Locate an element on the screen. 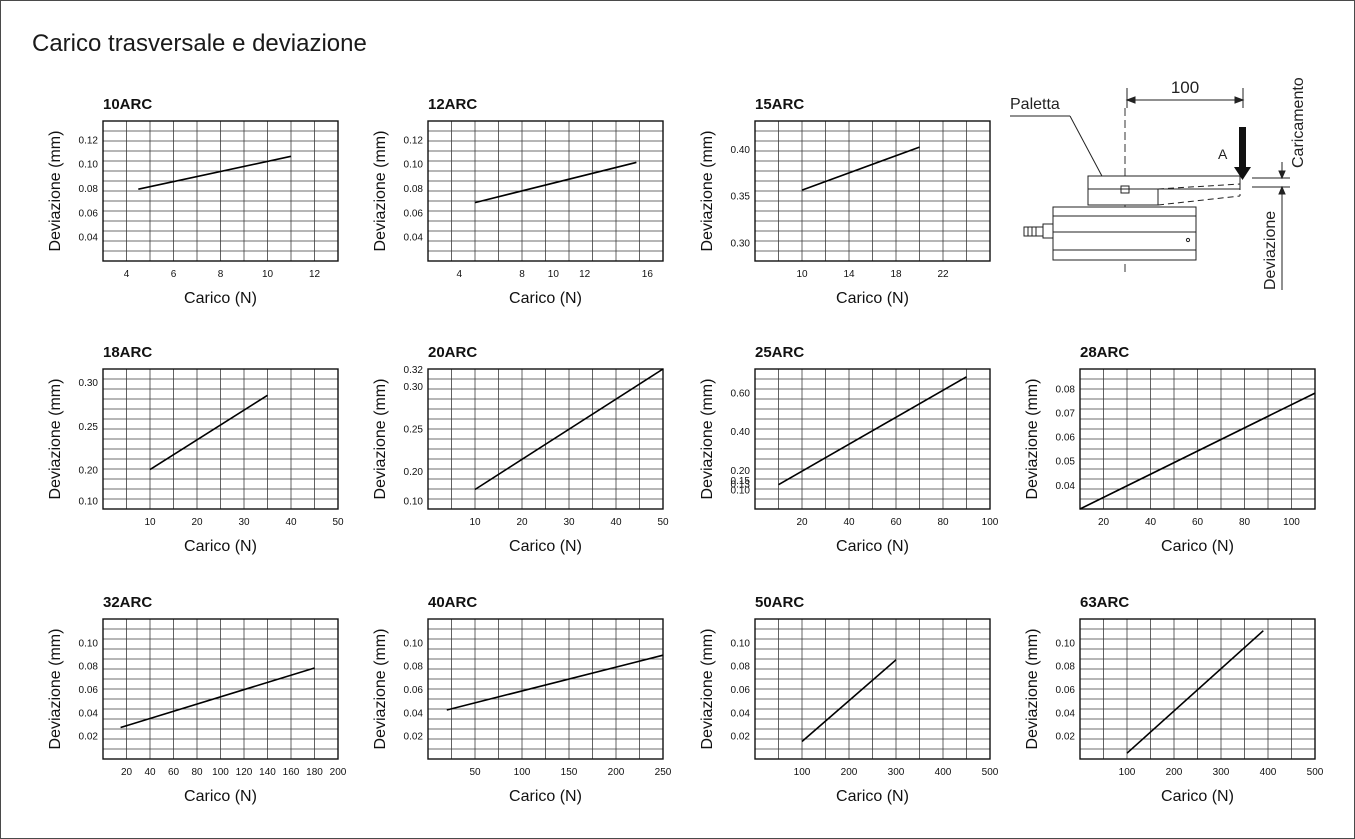 Image resolution: width=1355 pixels, height=839 pixels. y-tick-label: 0.60 is located at coordinates (741, 393).